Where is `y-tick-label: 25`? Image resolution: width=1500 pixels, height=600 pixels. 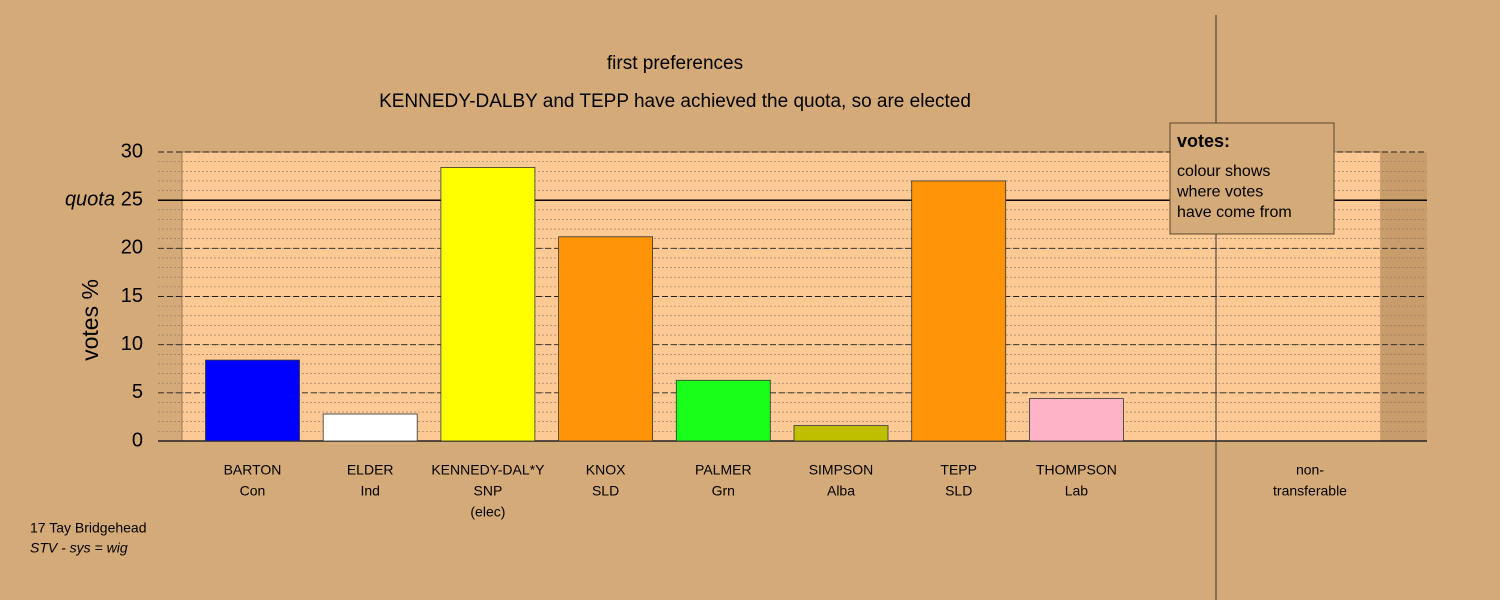
y-tick-label: 25 is located at coordinates (132, 199).